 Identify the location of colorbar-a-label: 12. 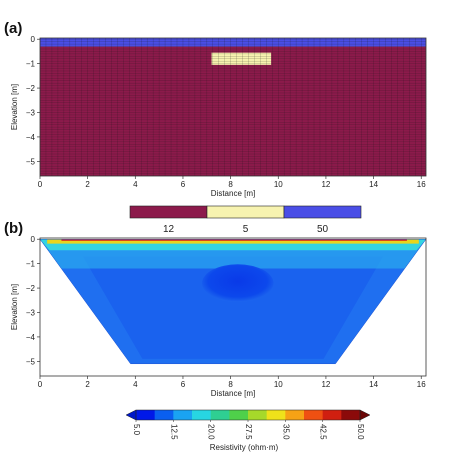
(169, 229).